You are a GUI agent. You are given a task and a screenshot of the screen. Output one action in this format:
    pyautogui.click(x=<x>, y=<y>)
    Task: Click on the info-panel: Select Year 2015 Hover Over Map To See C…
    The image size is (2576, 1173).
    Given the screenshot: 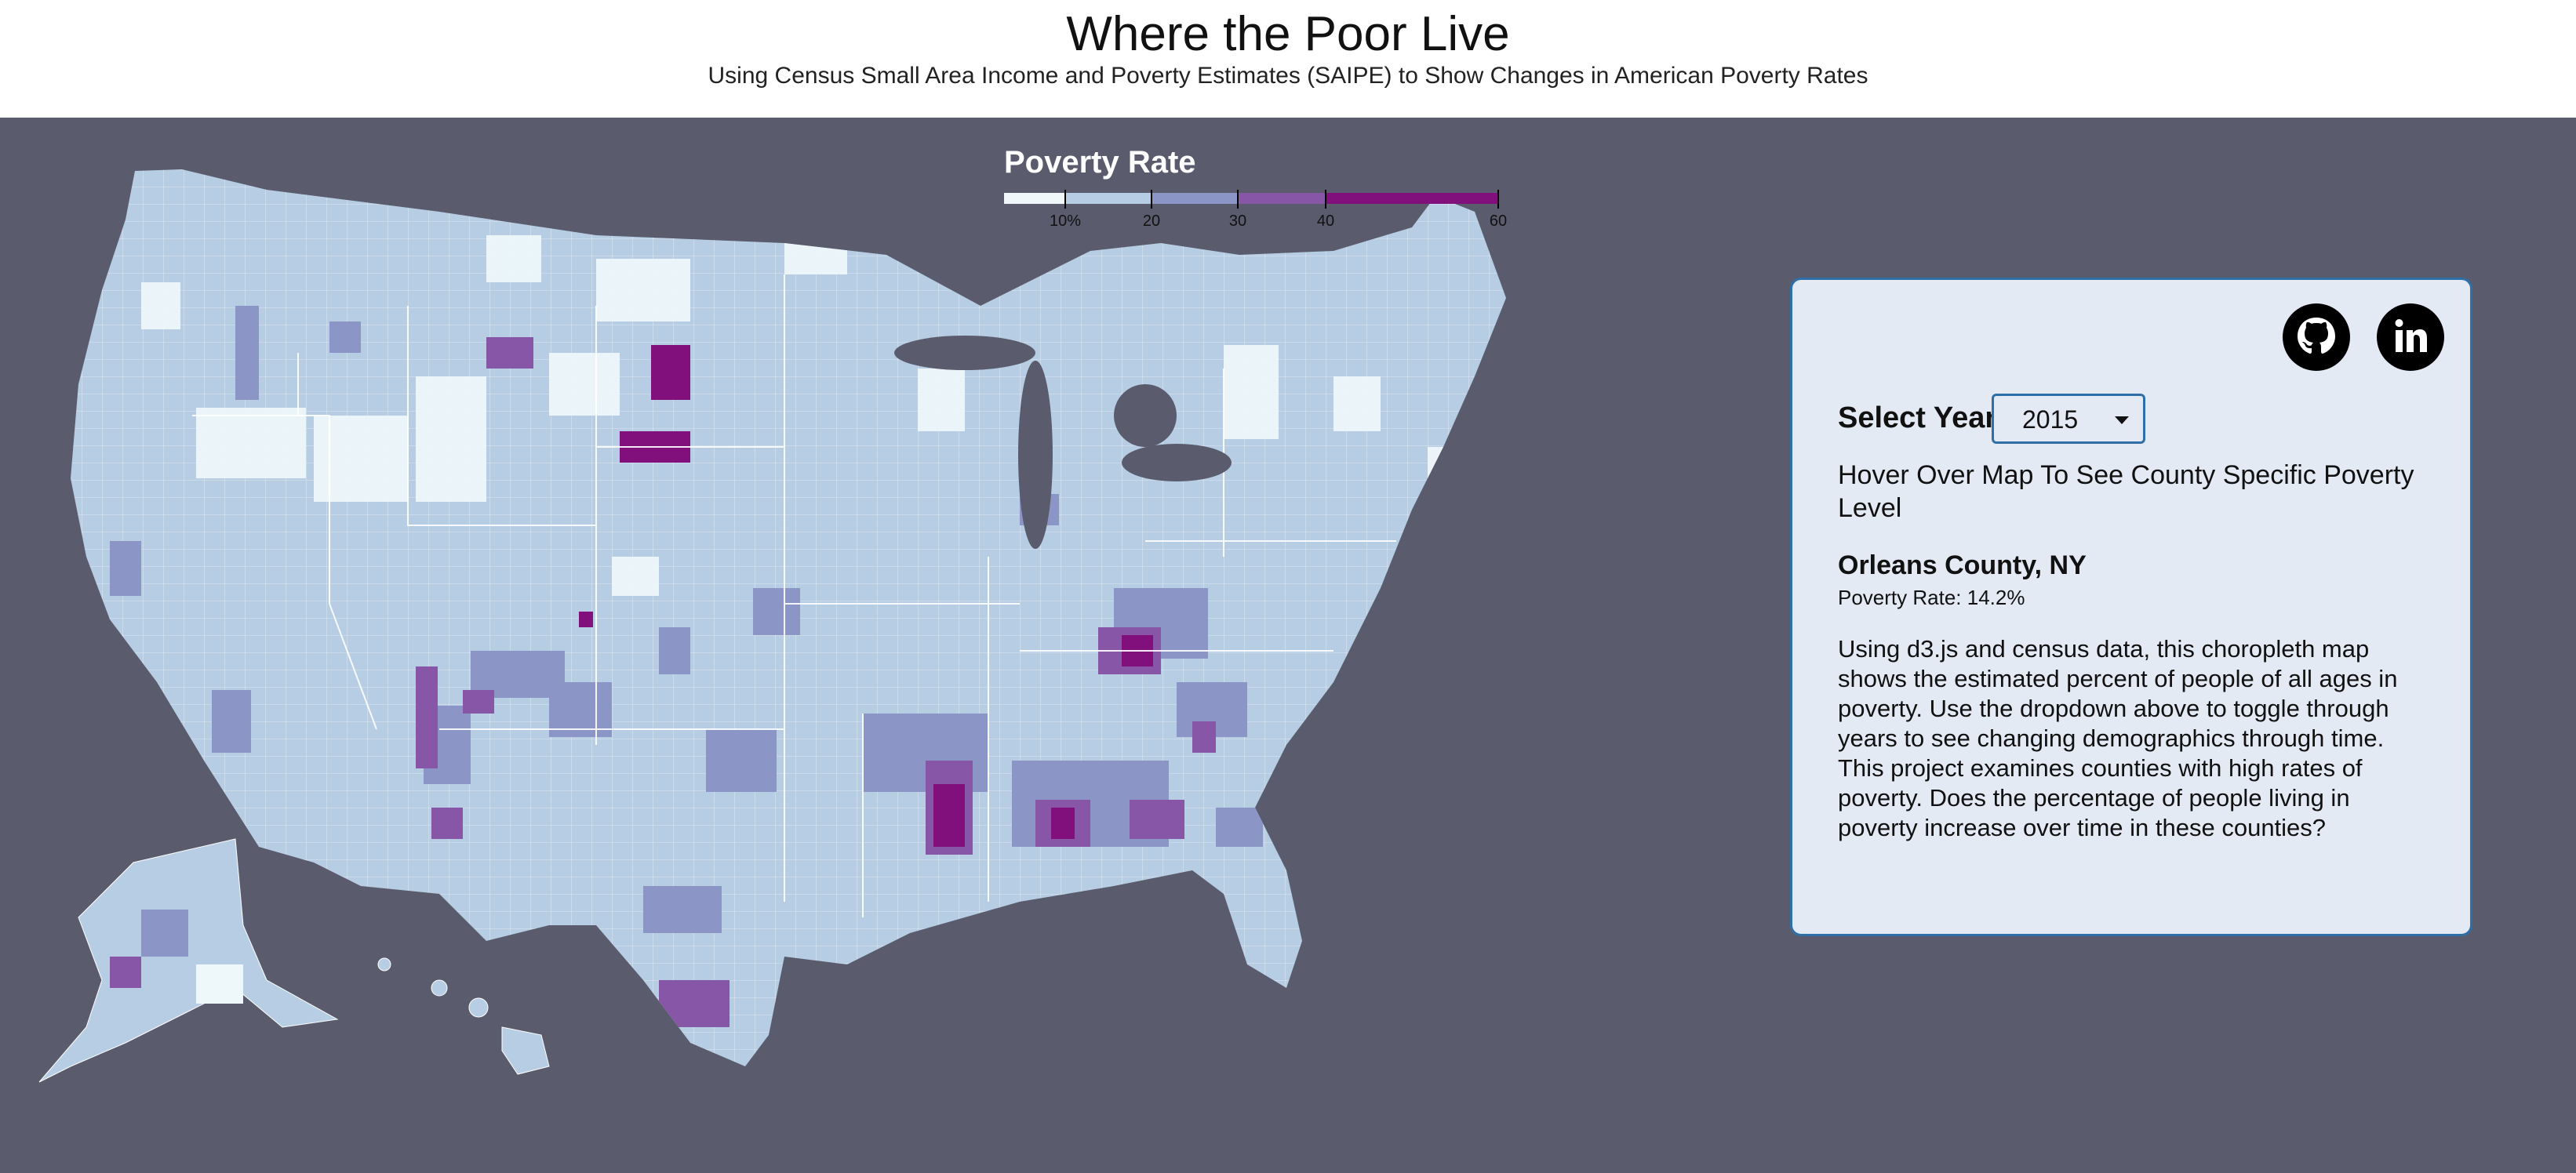 What is the action you would take?
    pyautogui.click(x=2131, y=607)
    